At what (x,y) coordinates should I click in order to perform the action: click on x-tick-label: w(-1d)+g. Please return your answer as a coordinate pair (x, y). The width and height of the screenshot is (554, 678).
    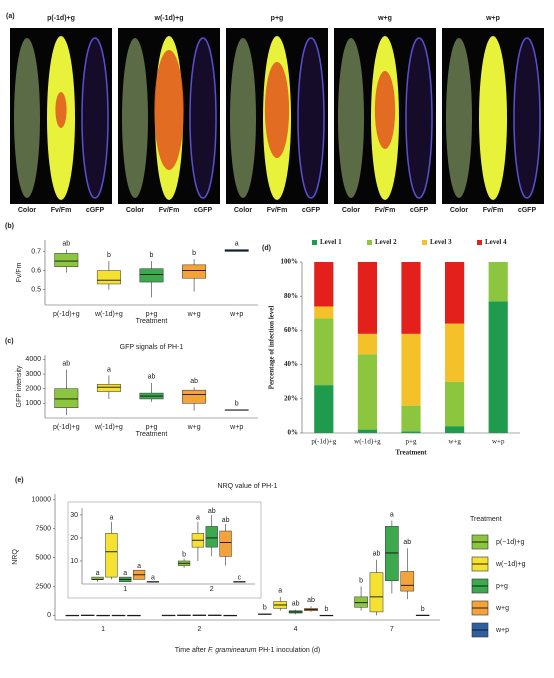
    Looking at the image, I should click on (108, 314).